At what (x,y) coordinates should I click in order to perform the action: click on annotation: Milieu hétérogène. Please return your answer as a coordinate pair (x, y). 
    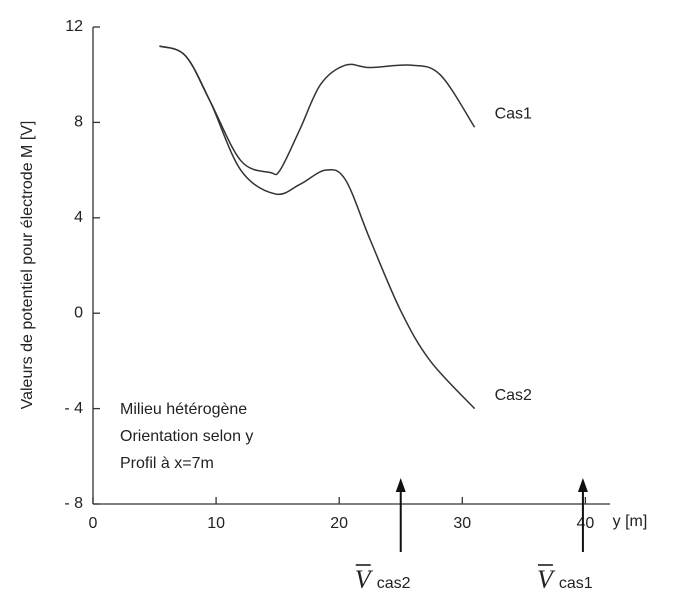
    Looking at the image, I should click on (183, 409).